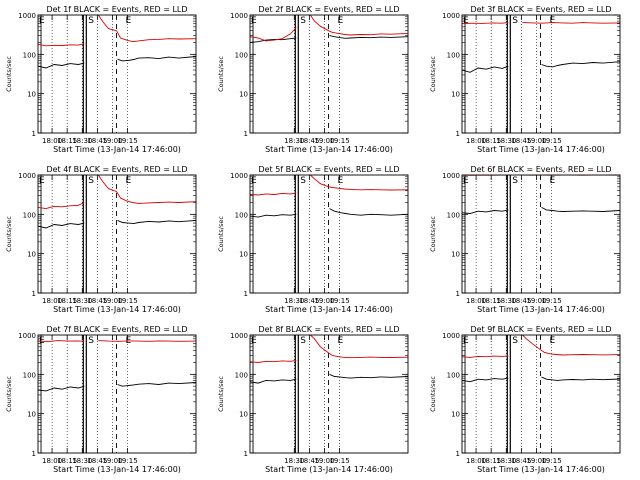 The height and width of the screenshot is (480, 640). I want to click on panel-title: Det 8f BLACK = Events, RED = LLD, so click(328, 329).